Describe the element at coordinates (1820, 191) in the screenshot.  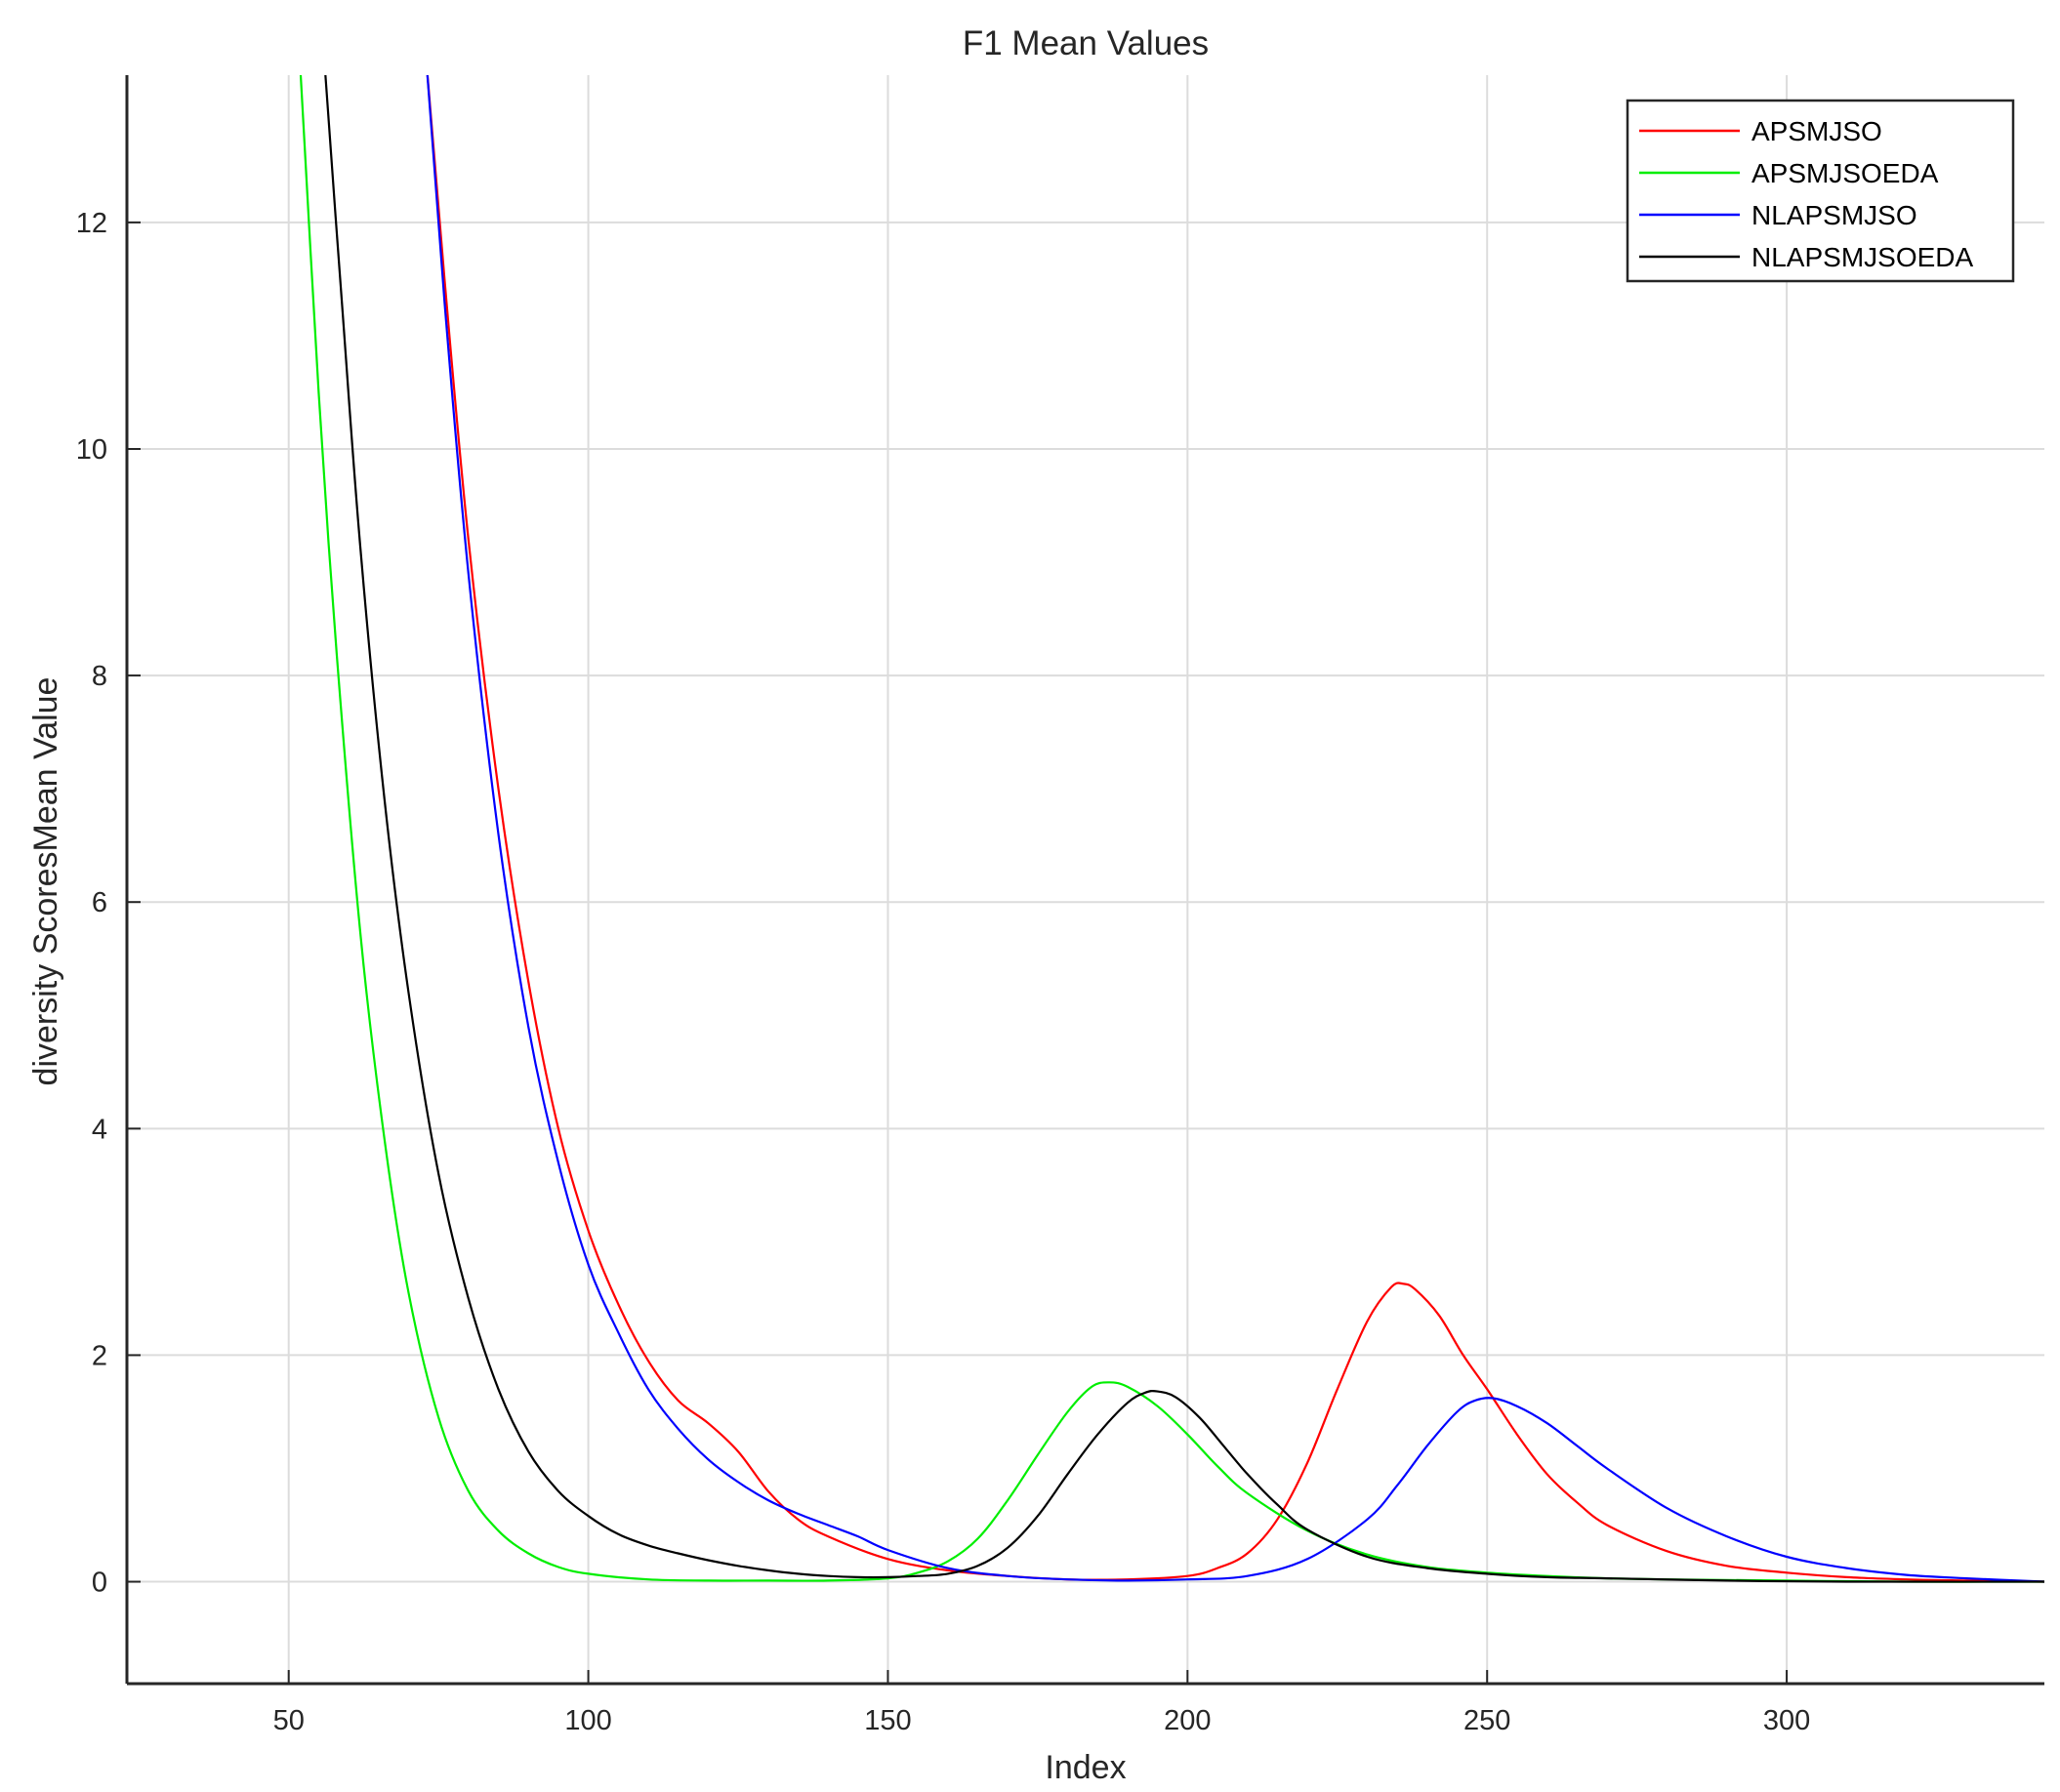
I see `legend: APSMJSO APSMJSOEDA NLAPSMJSO NLAPSMJSOEDA` at that location.